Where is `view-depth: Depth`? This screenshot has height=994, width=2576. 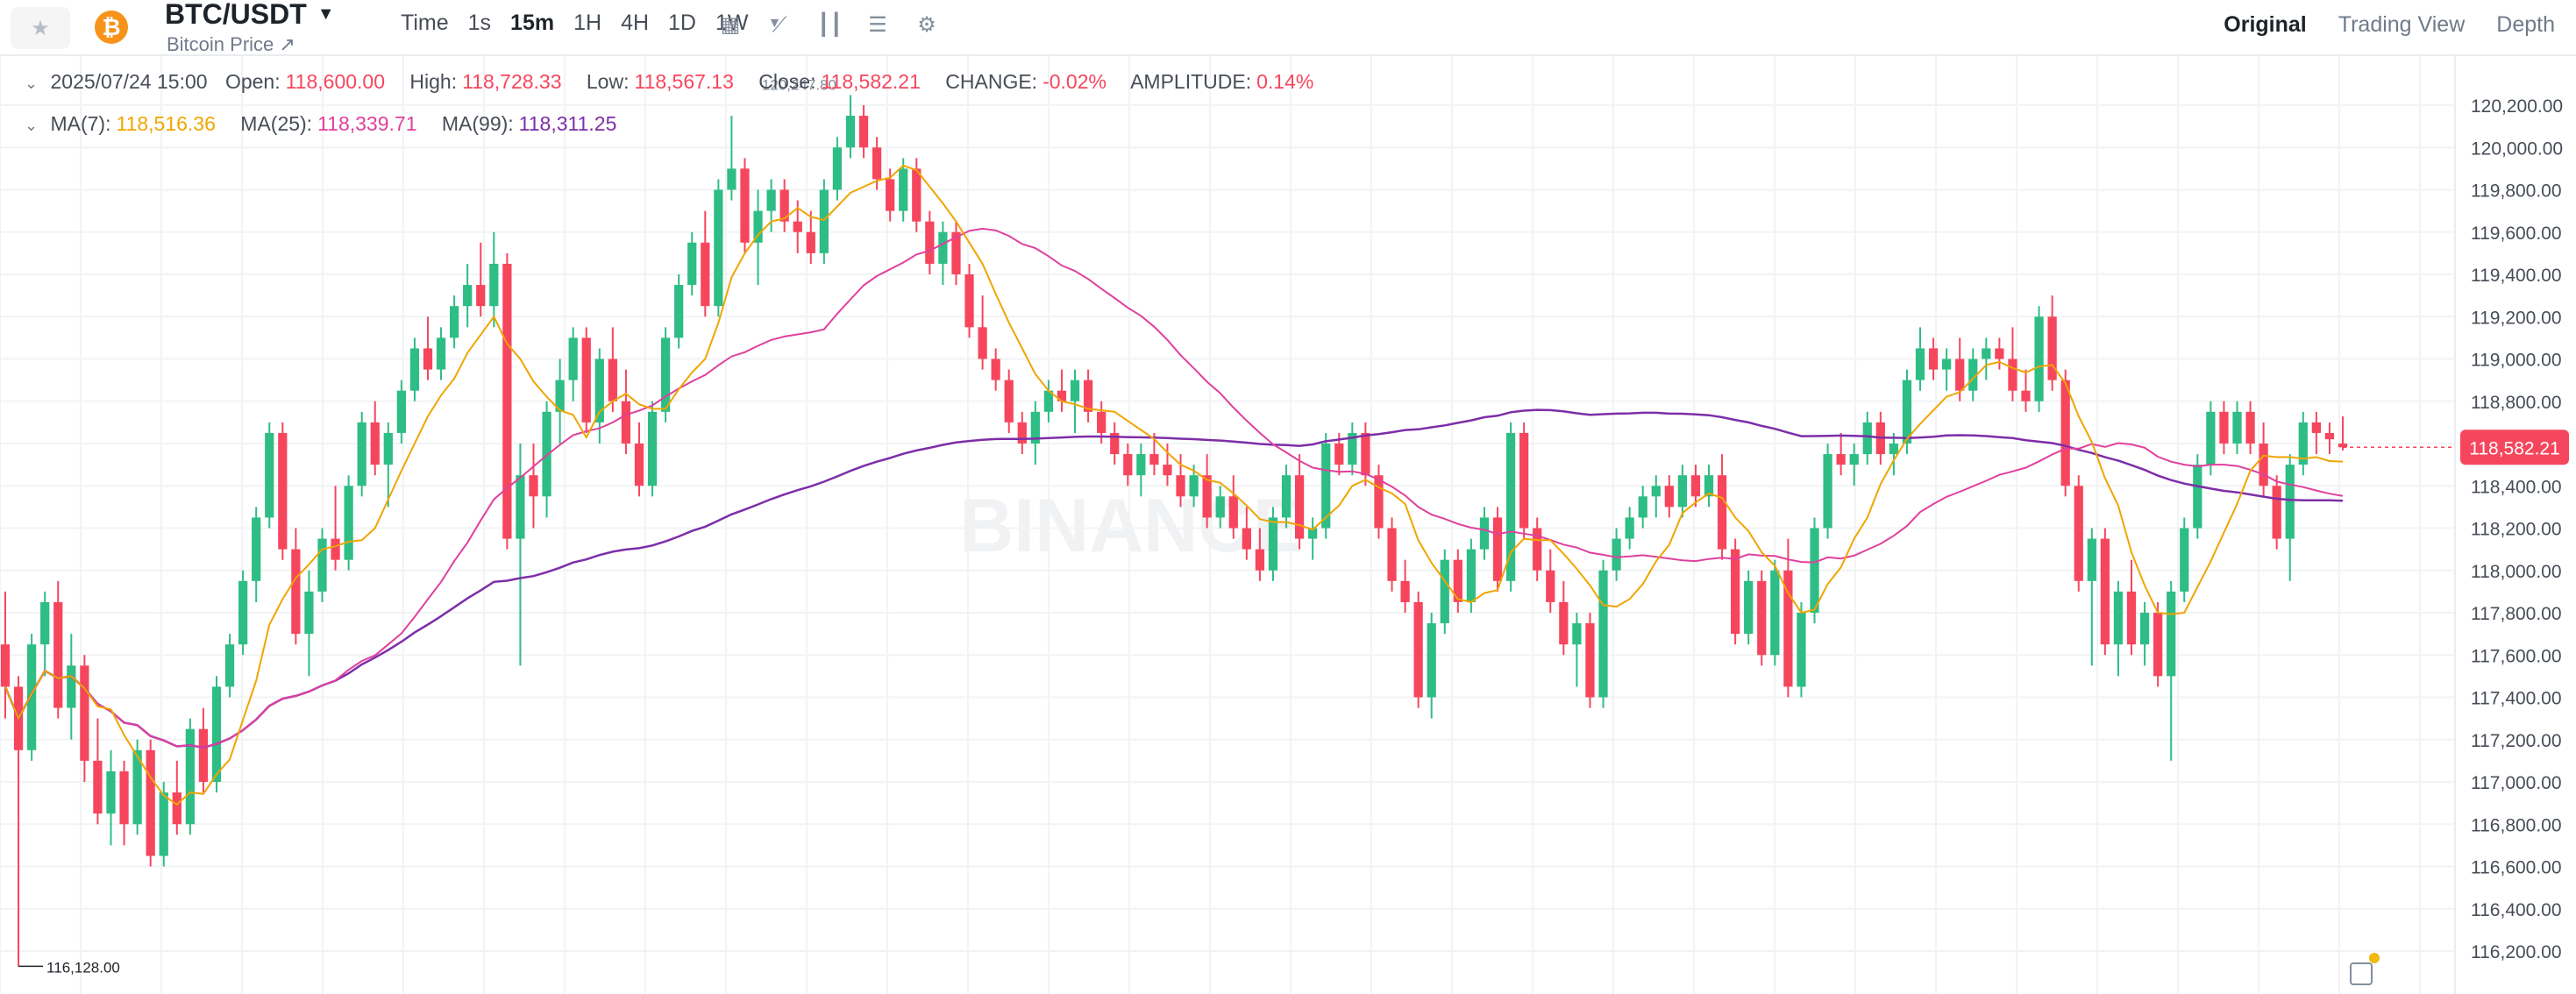 view-depth: Depth is located at coordinates (2525, 24).